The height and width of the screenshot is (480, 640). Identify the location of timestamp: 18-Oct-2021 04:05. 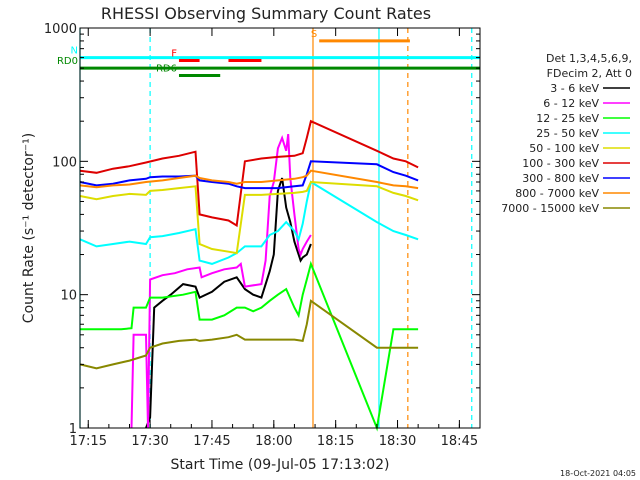
(598, 473).